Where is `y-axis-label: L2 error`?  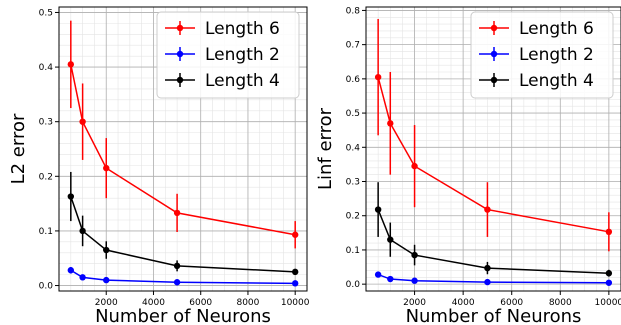 y-axis-label: L2 error is located at coordinates (18, 148).